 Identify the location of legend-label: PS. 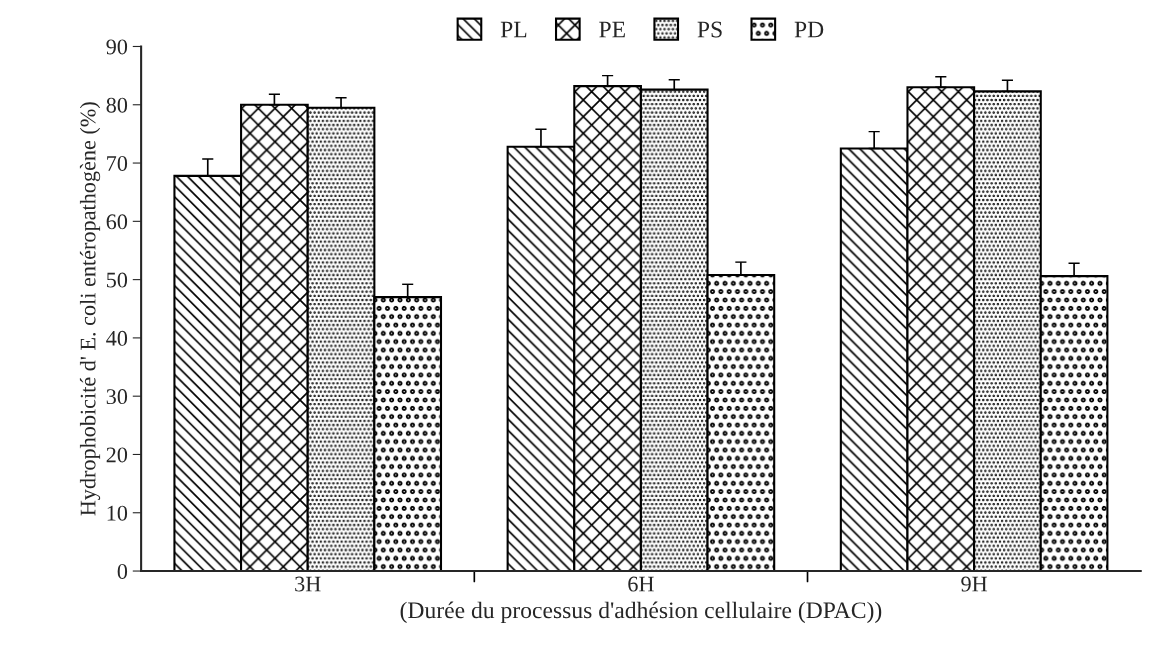
(709, 29).